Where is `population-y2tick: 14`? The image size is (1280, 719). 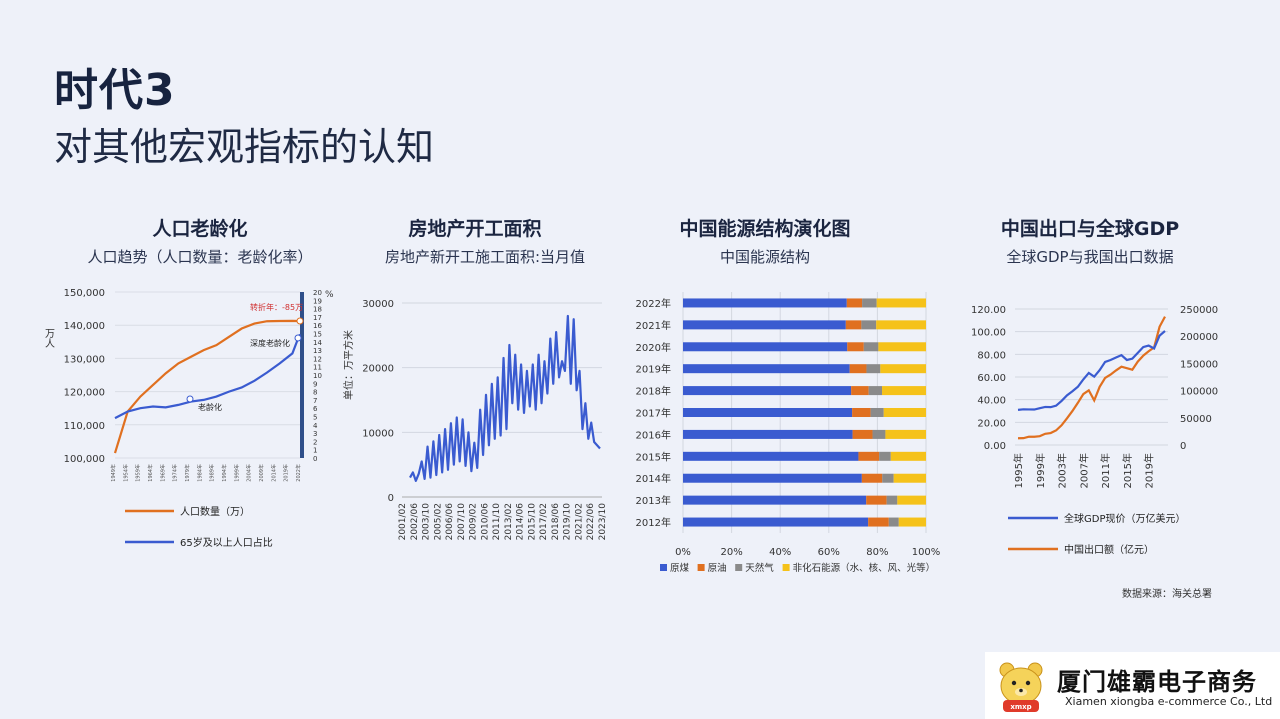 population-y2tick: 14 is located at coordinates (317, 343).